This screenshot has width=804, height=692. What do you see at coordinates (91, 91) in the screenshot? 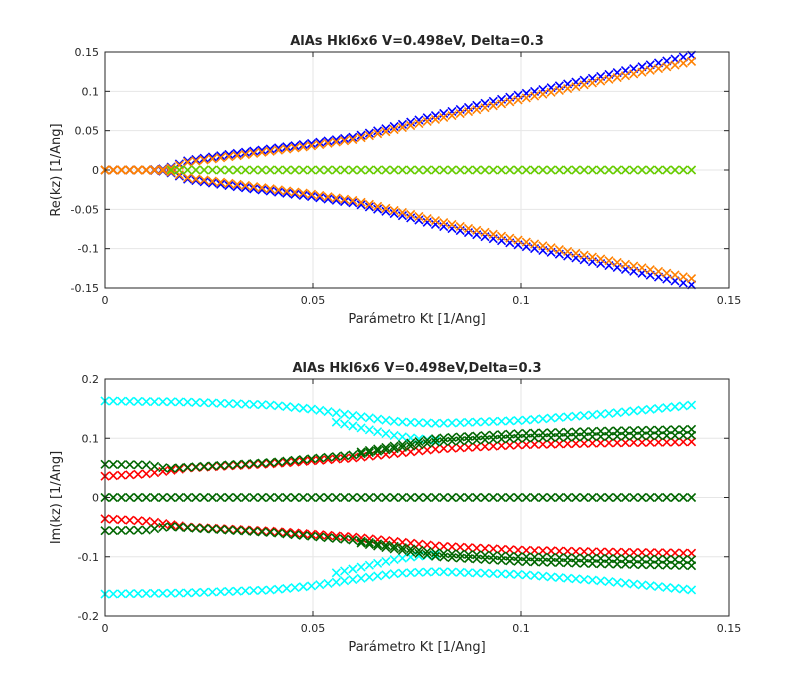
I see `y-tick-label: 0.1` at bounding box center [91, 91].